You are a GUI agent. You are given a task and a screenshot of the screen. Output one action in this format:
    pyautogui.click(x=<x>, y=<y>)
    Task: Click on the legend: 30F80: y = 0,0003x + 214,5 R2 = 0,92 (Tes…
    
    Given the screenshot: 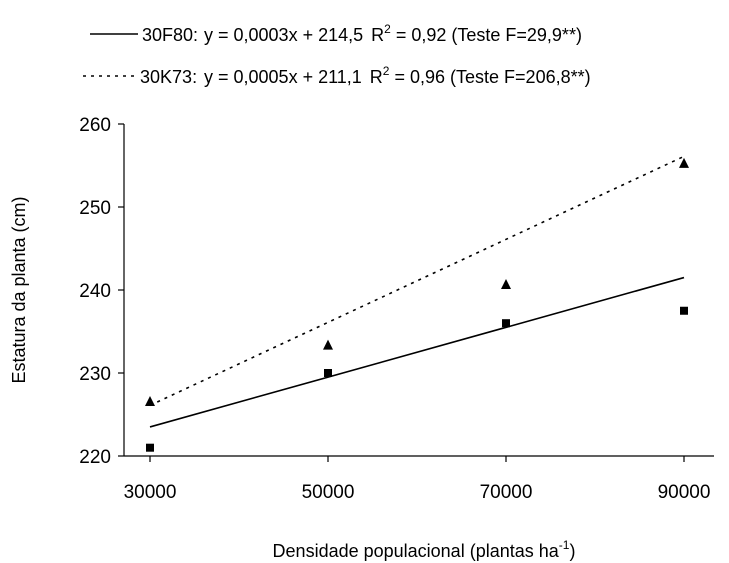 What is the action you would take?
    pyautogui.click(x=337, y=54)
    